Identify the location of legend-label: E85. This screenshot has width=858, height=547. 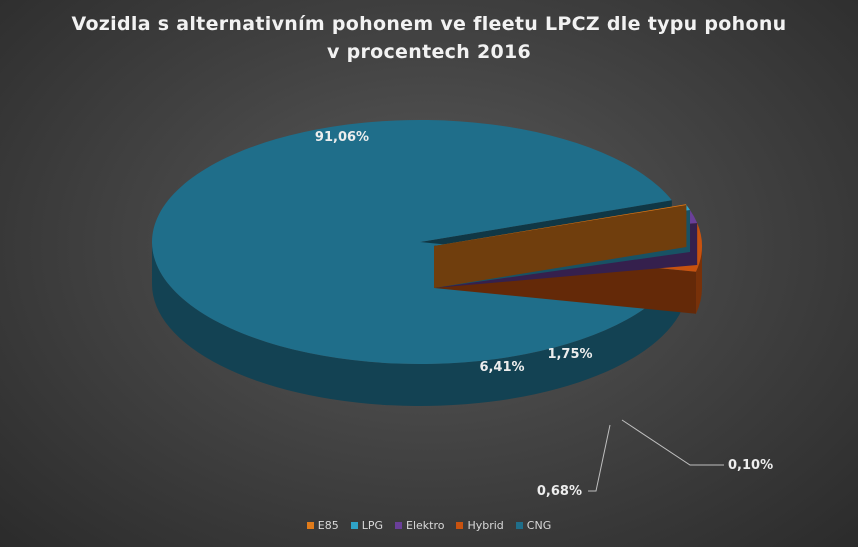
(328, 525).